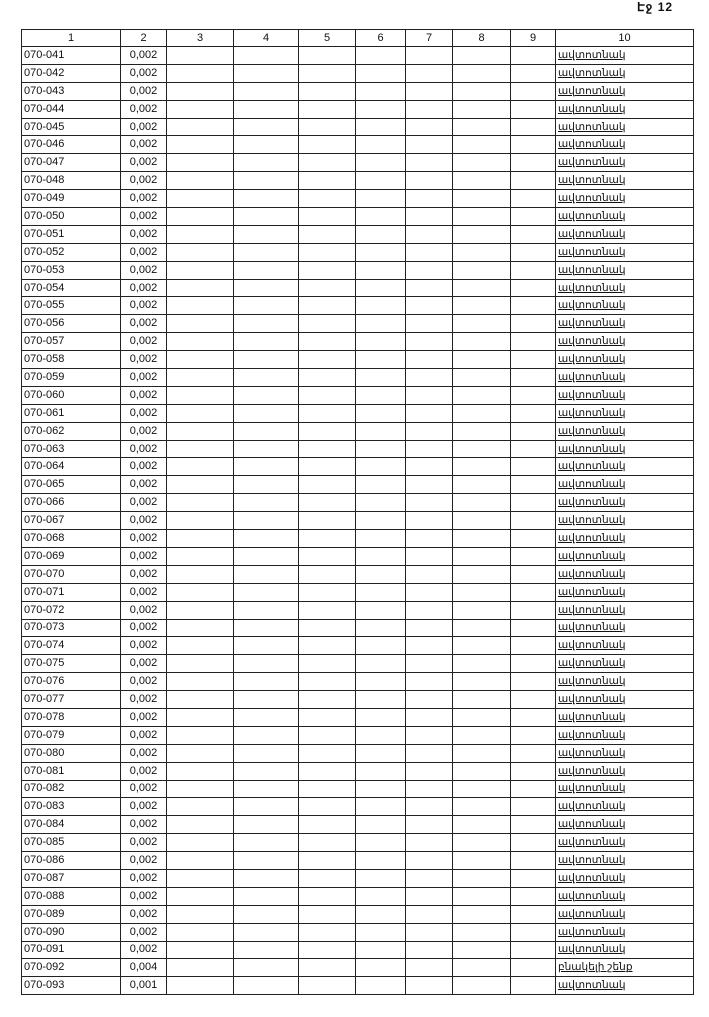 This screenshot has height=1017, width=709. Describe the element at coordinates (71, 735) in the screenshot. I see `parcel-code: 070-079` at that location.